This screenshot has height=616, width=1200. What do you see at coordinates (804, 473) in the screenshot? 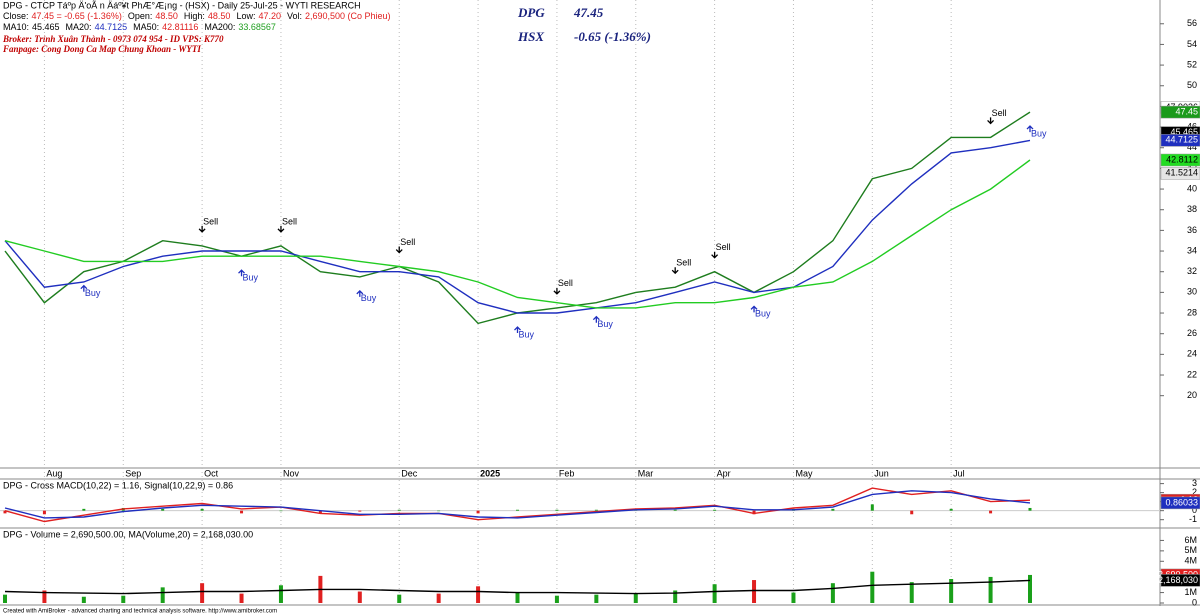
I see `x-tick-label: May` at bounding box center [804, 473].